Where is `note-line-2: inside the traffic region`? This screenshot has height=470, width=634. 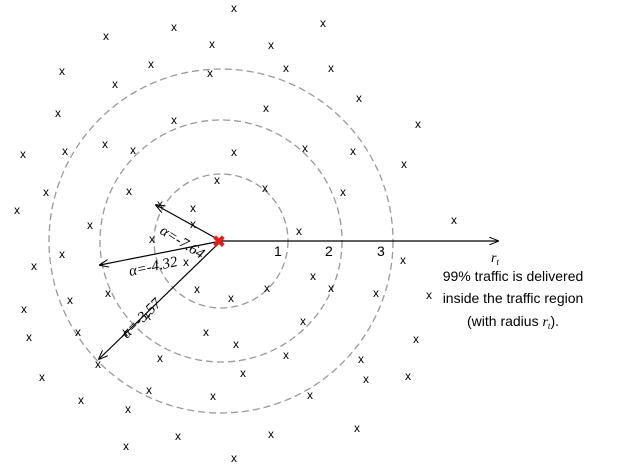
note-line-2: inside the traffic region is located at coordinates (513, 298).